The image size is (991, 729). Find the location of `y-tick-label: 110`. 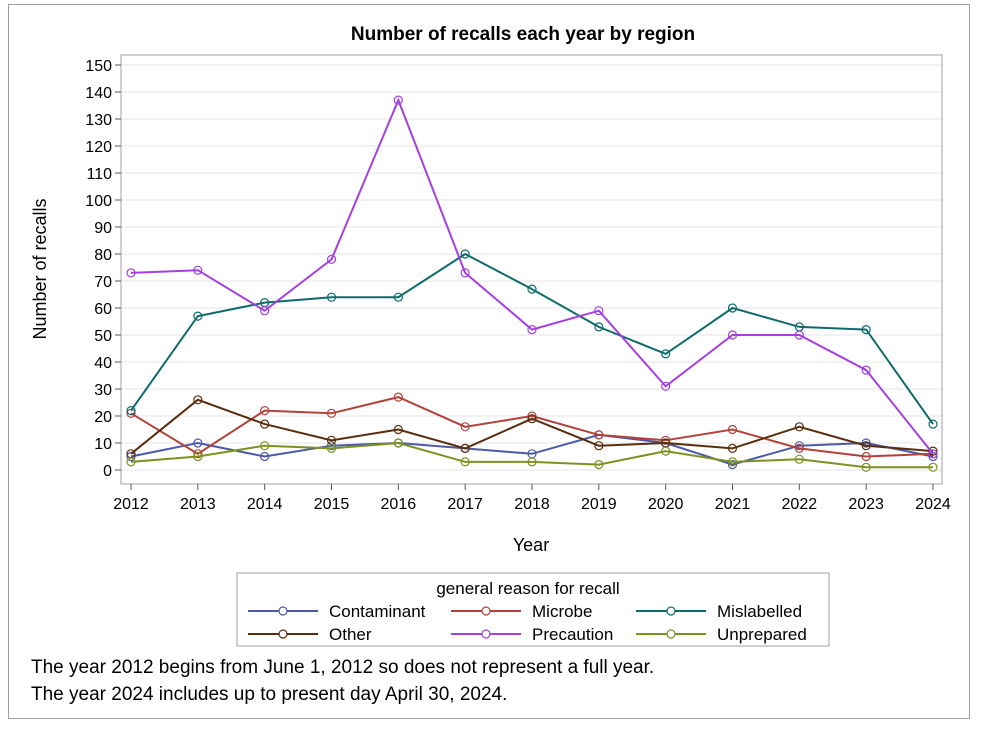

y-tick-label: 110 is located at coordinates (99, 174).